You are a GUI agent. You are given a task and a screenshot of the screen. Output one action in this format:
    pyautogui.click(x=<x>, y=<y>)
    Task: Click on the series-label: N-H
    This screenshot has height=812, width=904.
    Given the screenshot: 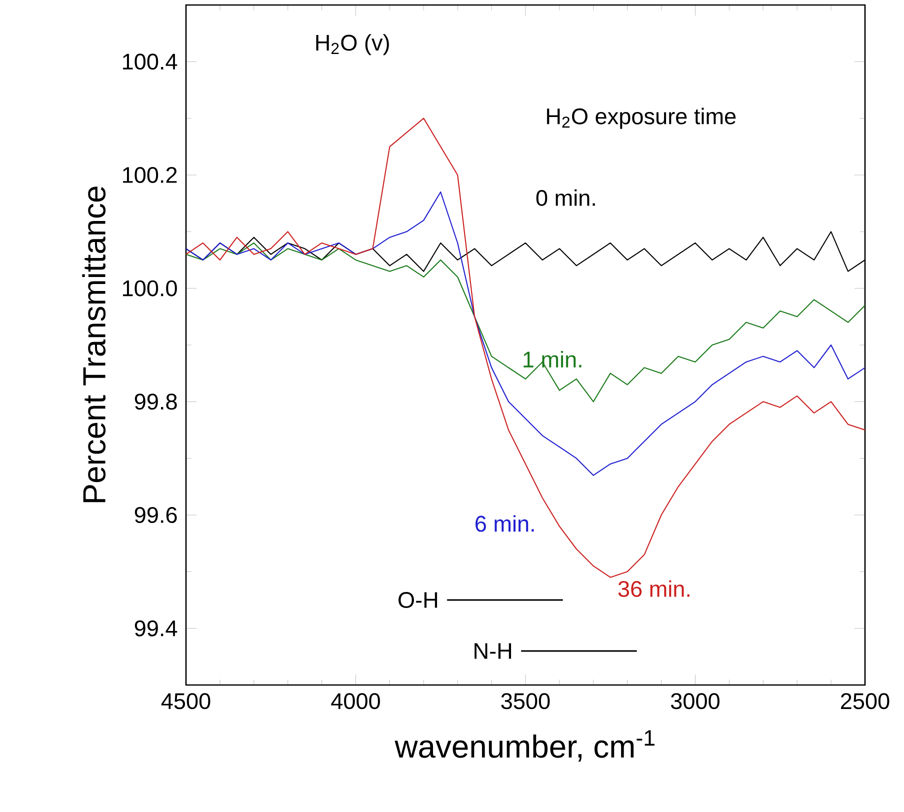 What is the action you would take?
    pyautogui.click(x=493, y=651)
    